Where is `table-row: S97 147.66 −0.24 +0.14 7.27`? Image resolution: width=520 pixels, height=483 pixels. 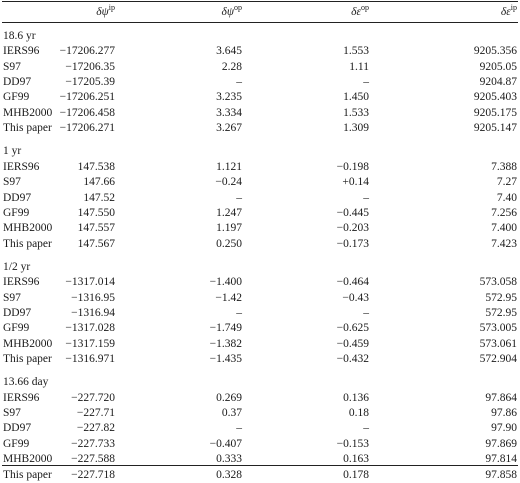
table-row: S97 147.66 −0.24 +0.14 7.27 is located at coordinates (260, 182).